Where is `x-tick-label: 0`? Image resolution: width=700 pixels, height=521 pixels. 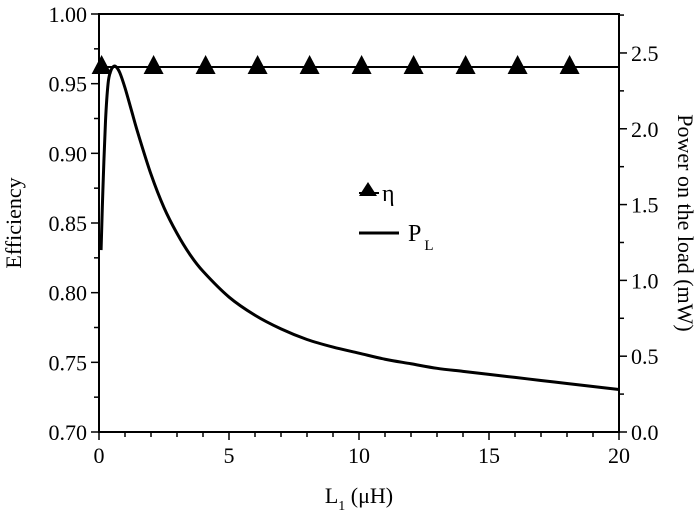
x-tick-label: 0 is located at coordinates (99, 455).